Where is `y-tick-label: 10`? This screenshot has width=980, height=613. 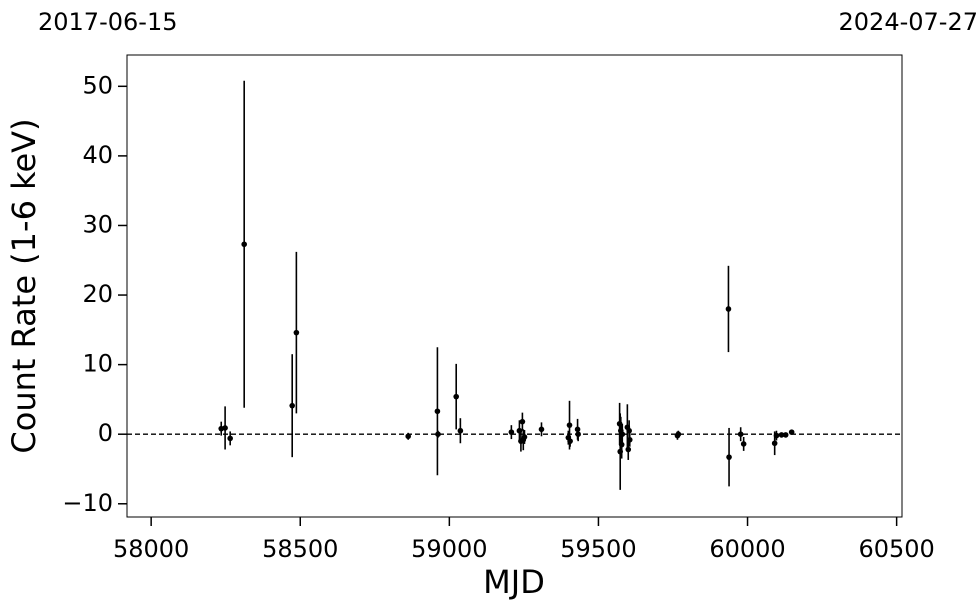 y-tick-label: 10 is located at coordinates (97, 364).